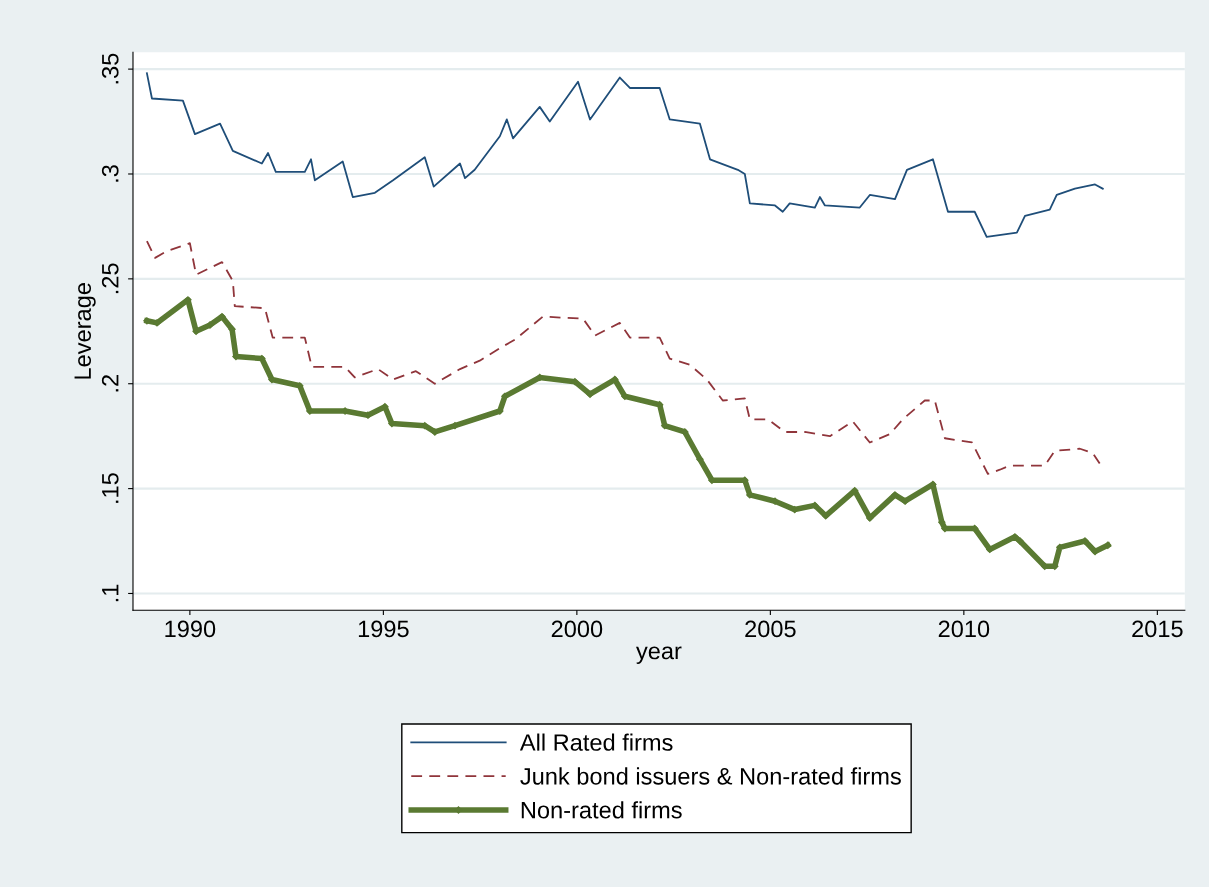 The height and width of the screenshot is (887, 1209). I want to click on y-tick-label: .25, so click(110, 278).